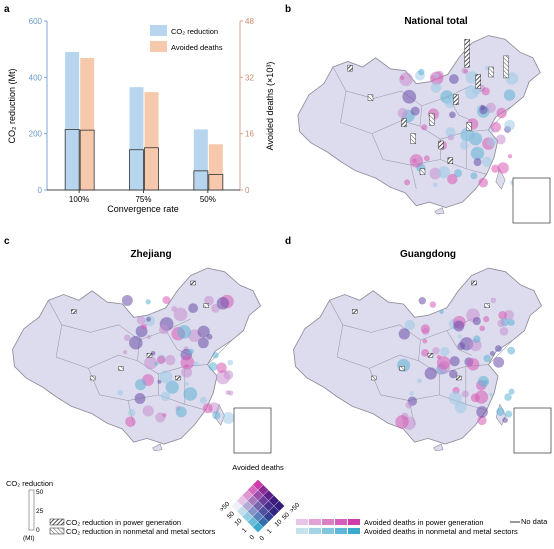 The height and width of the screenshot is (549, 554). Describe the element at coordinates (294, 507) in the screenshot. I see `bivariate-right-label: >50` at that location.